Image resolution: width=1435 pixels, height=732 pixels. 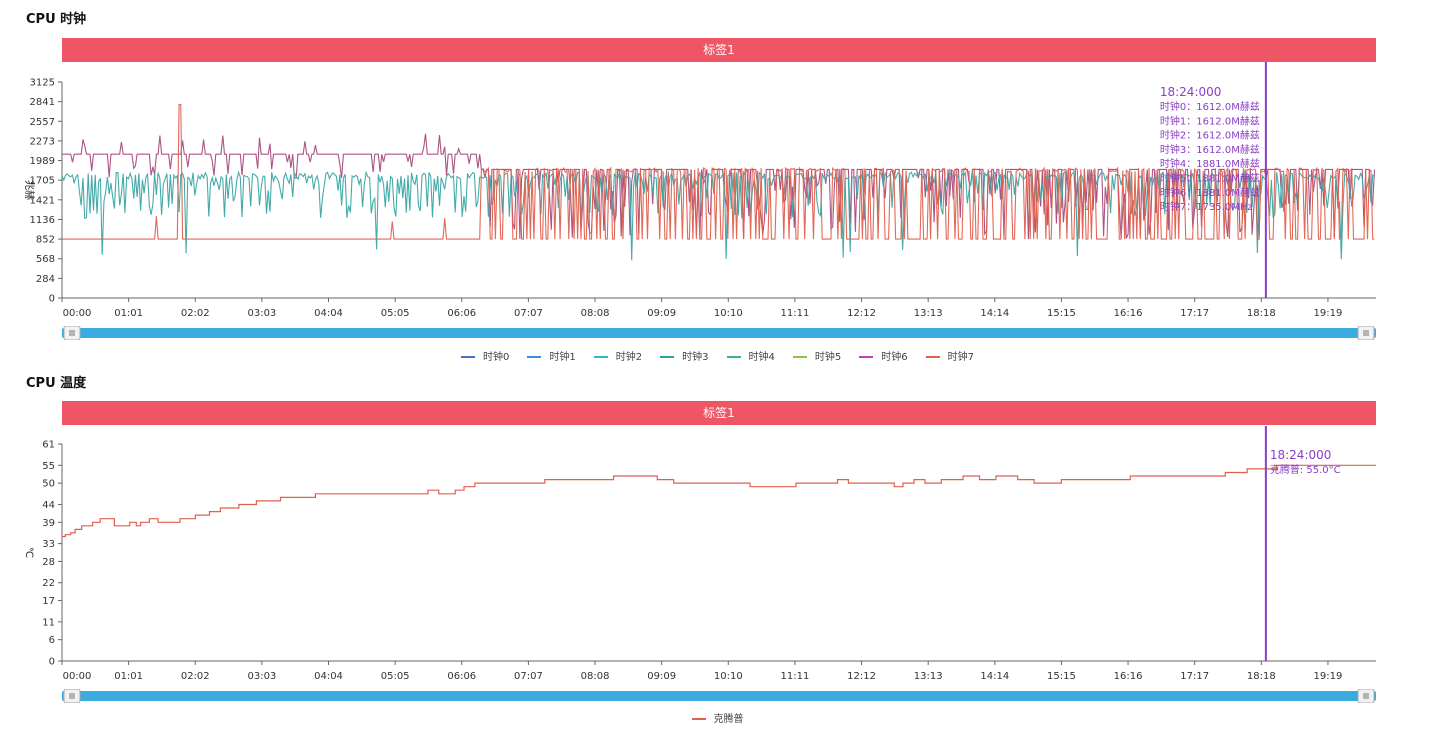 I want to click on legend-item: 时钟1, so click(x=551, y=355).